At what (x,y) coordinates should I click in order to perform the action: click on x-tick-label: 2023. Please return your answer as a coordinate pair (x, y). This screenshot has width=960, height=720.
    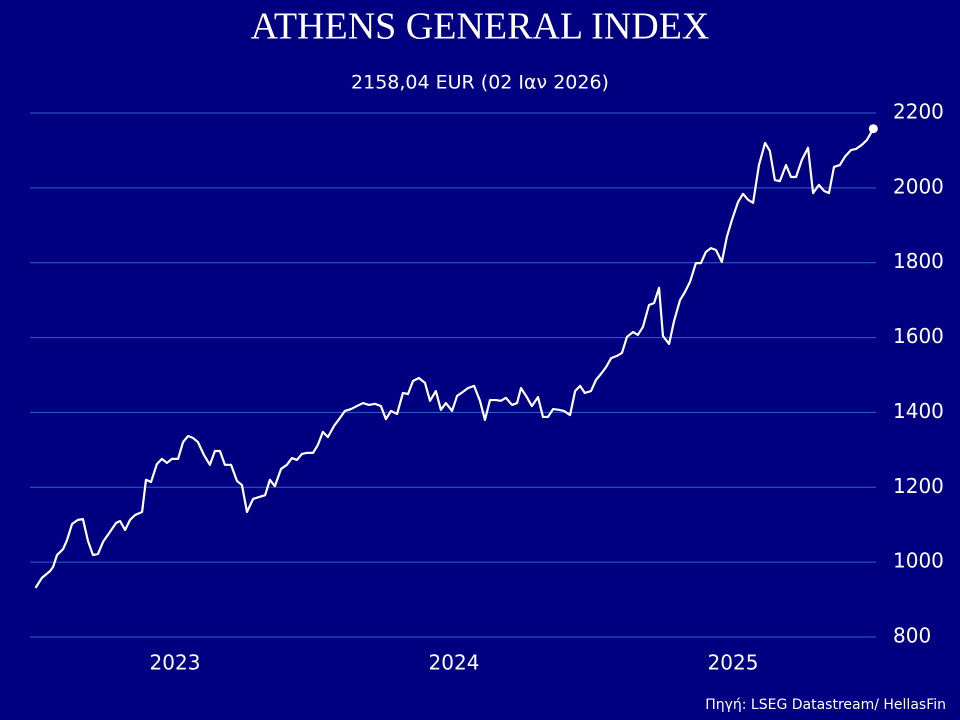
    Looking at the image, I should click on (175, 663).